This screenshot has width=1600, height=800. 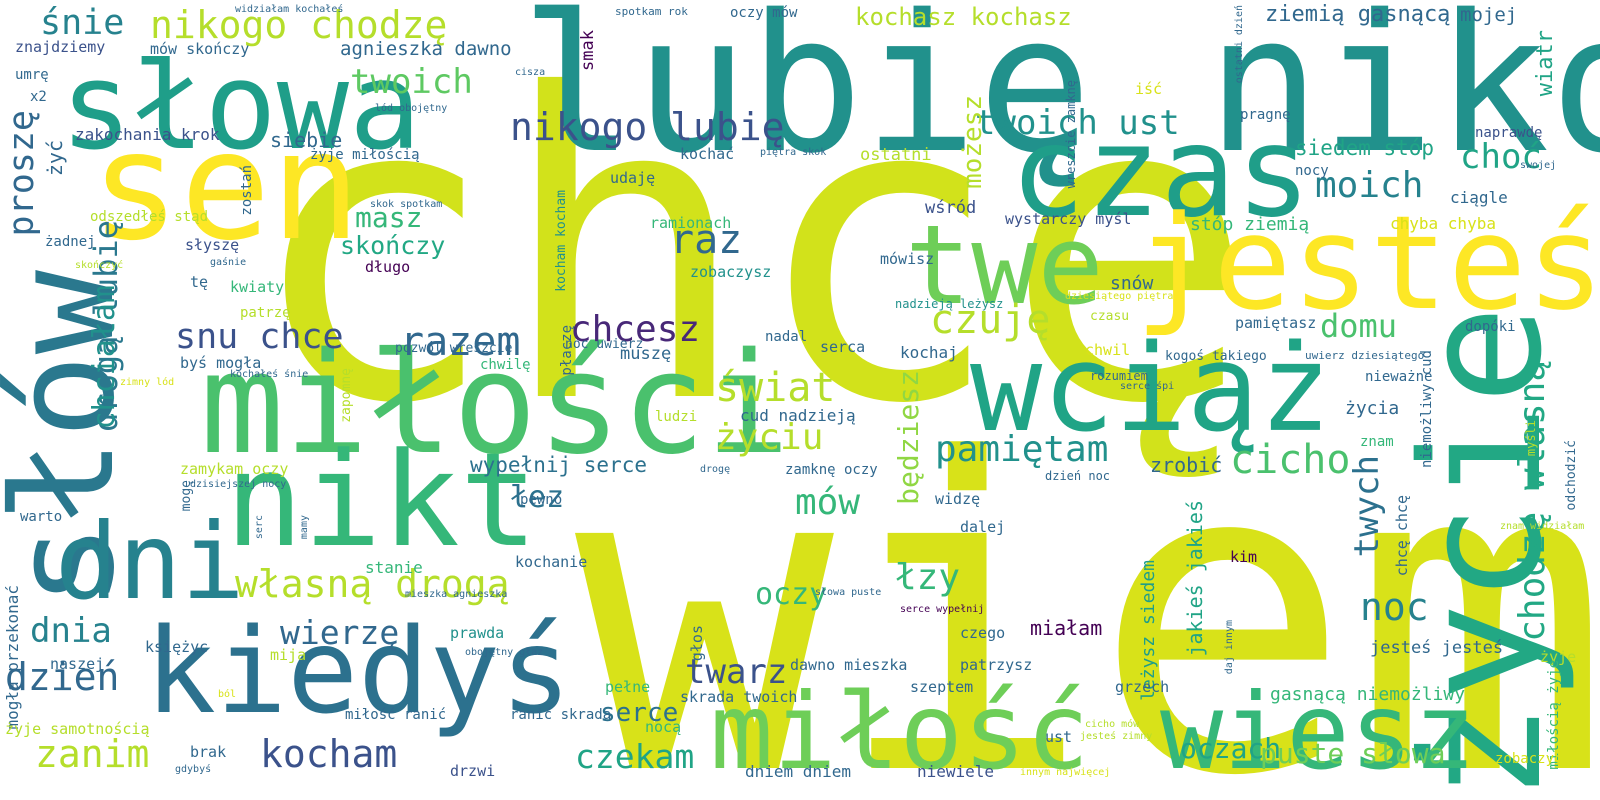 I want to click on cloud-word: znam widziałam, so click(x=1542, y=526).